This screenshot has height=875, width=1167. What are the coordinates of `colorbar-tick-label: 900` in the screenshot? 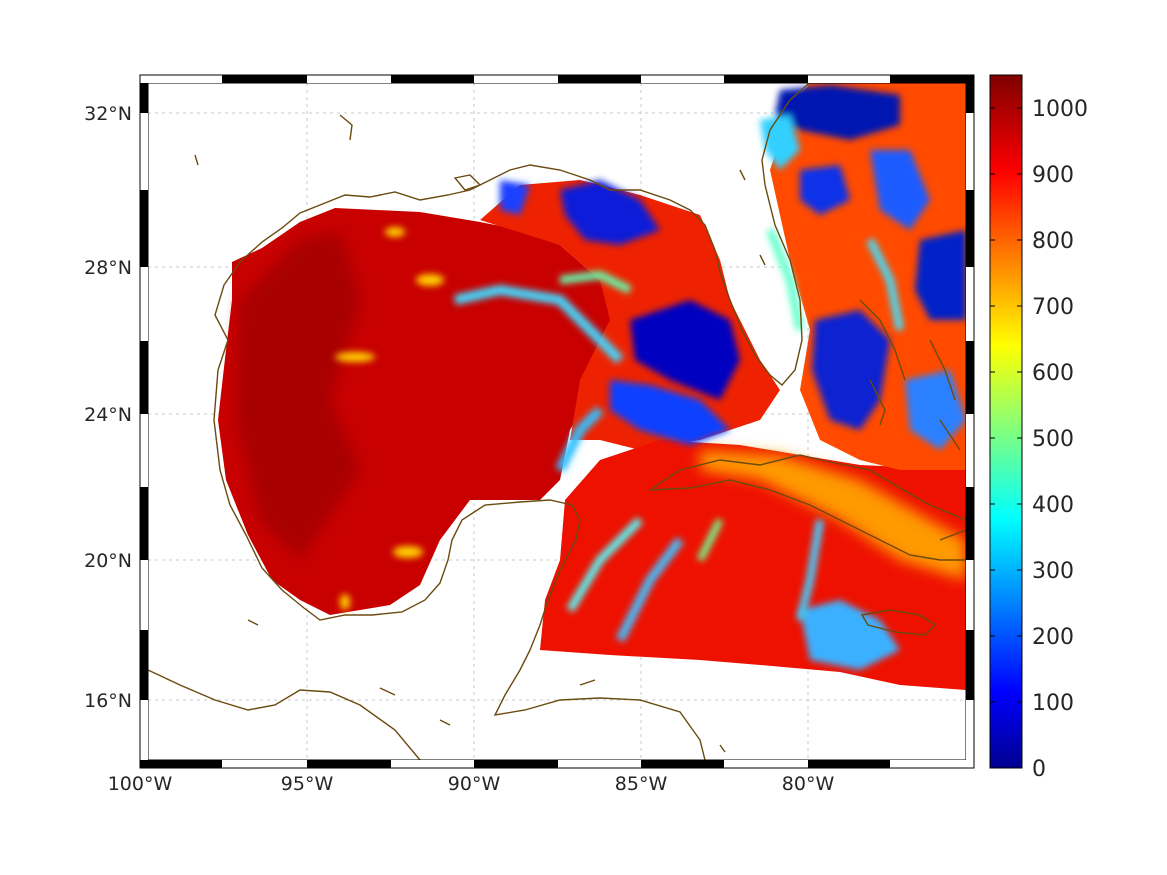 It's located at (1053, 175).